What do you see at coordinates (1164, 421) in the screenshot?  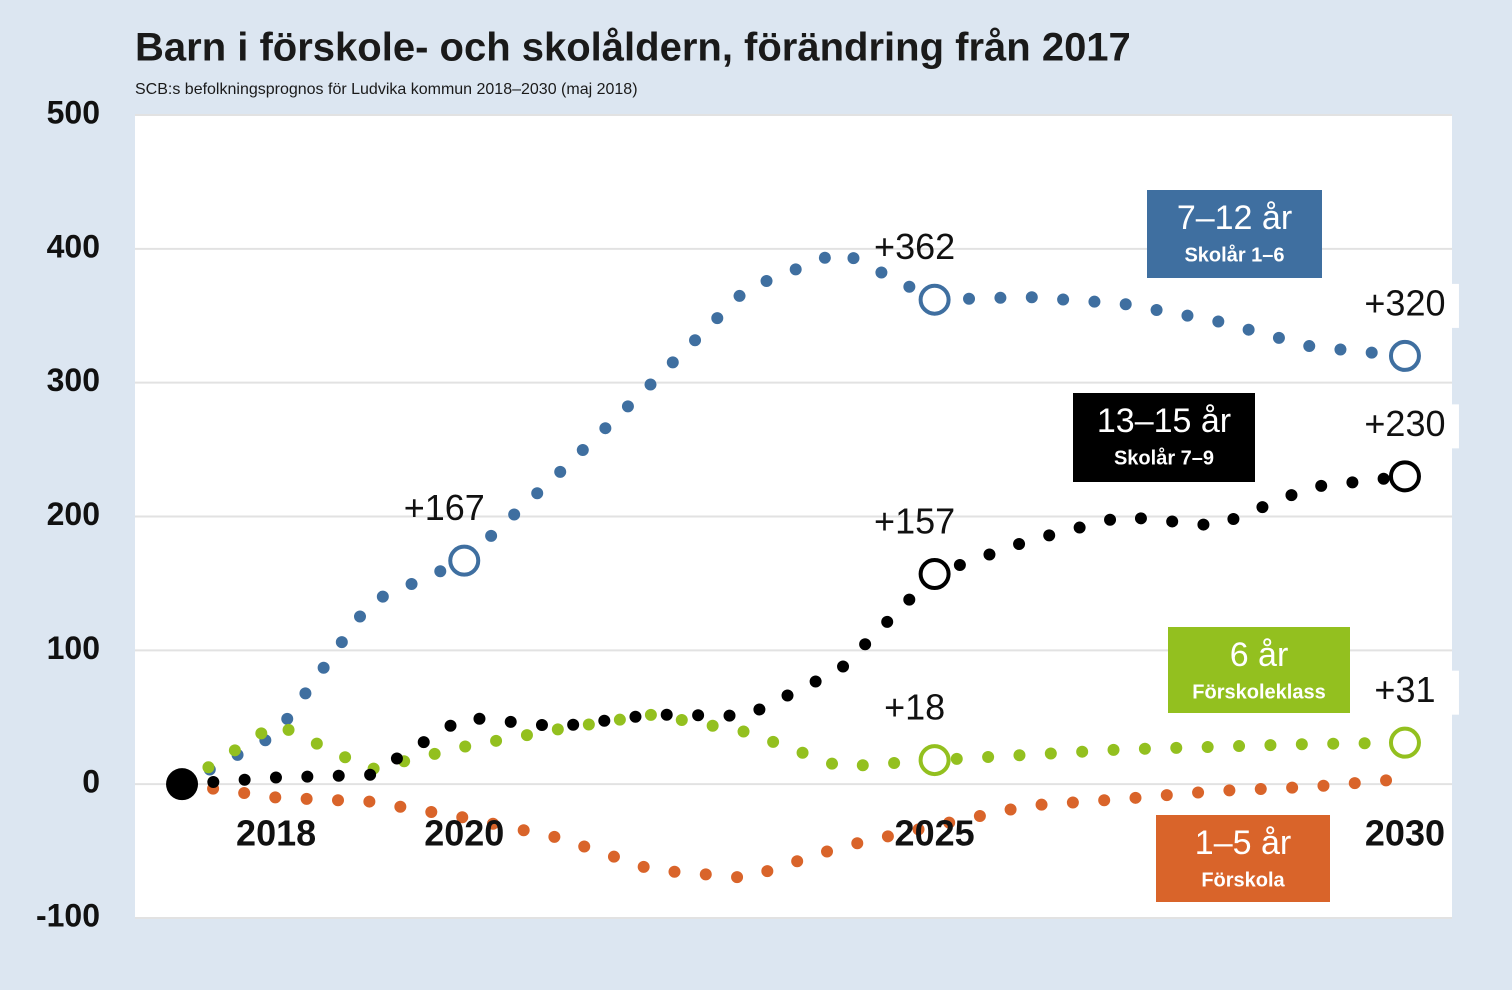 I see `legend-label: 13–15 år` at bounding box center [1164, 421].